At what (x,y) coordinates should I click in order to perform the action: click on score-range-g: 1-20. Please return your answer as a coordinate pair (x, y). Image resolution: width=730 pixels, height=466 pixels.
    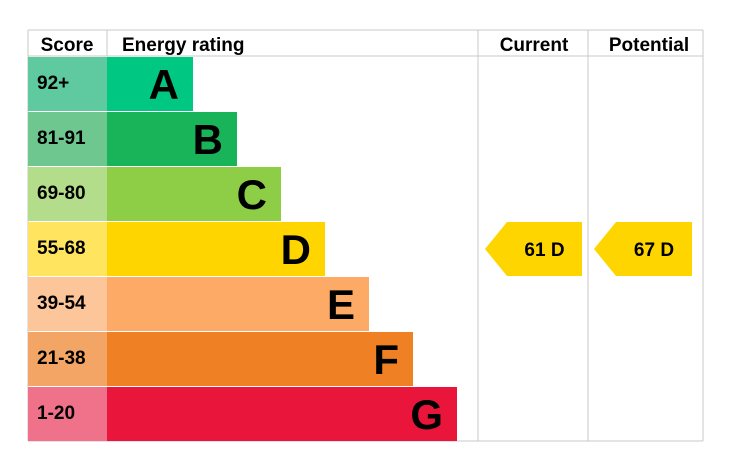
    Looking at the image, I should click on (56, 413).